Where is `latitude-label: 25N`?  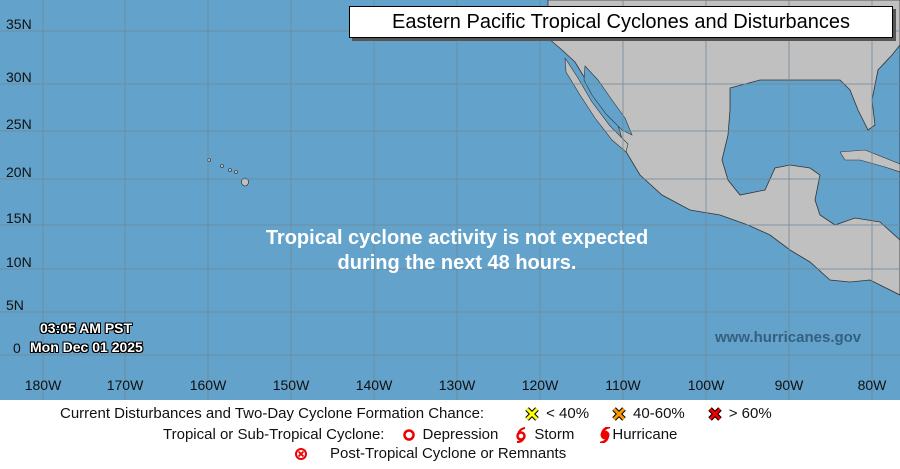
latitude-label: 25N is located at coordinates (19, 124).